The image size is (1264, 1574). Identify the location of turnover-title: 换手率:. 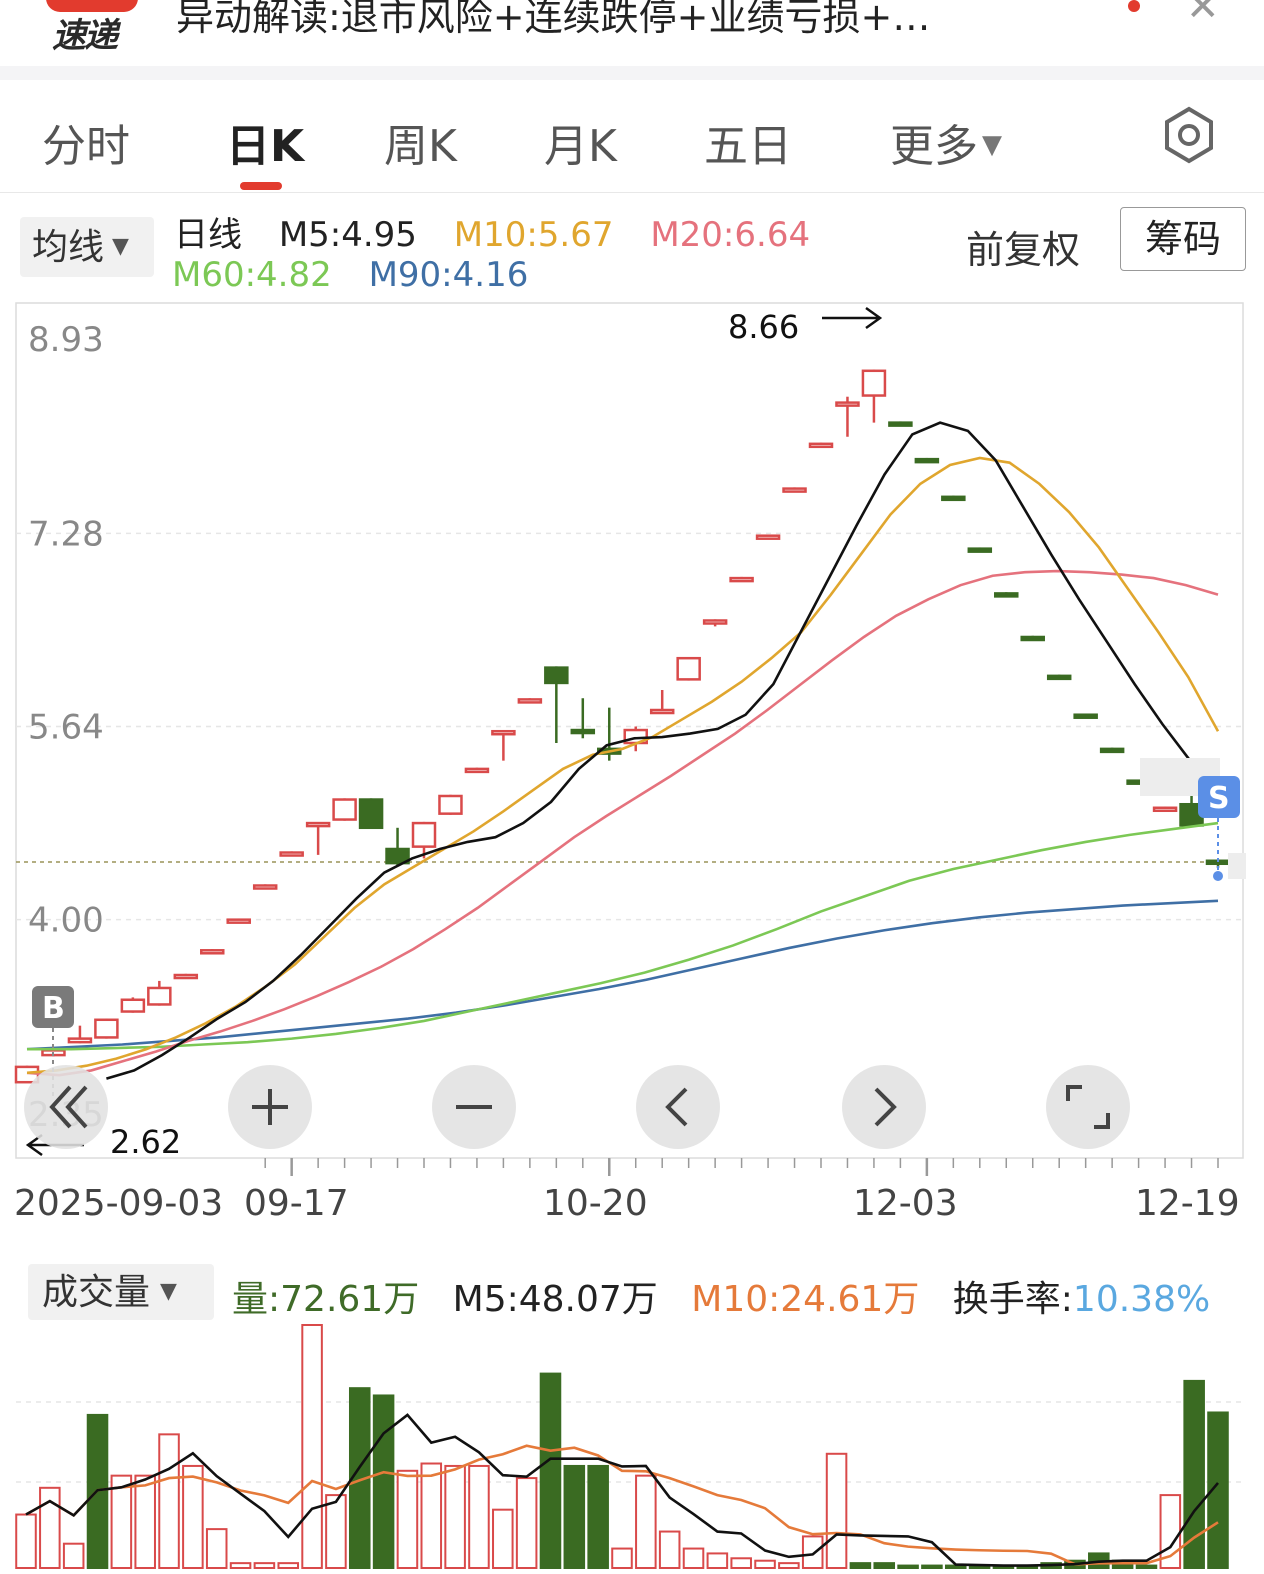
(1012, 1299).